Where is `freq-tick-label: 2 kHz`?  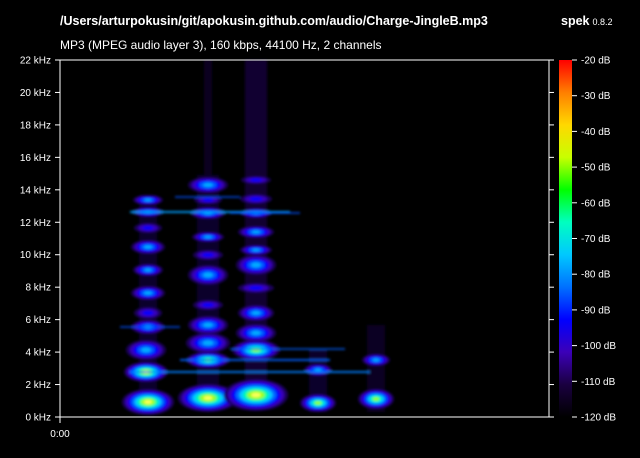
freq-tick-label: 2 kHz is located at coordinates (38, 385).